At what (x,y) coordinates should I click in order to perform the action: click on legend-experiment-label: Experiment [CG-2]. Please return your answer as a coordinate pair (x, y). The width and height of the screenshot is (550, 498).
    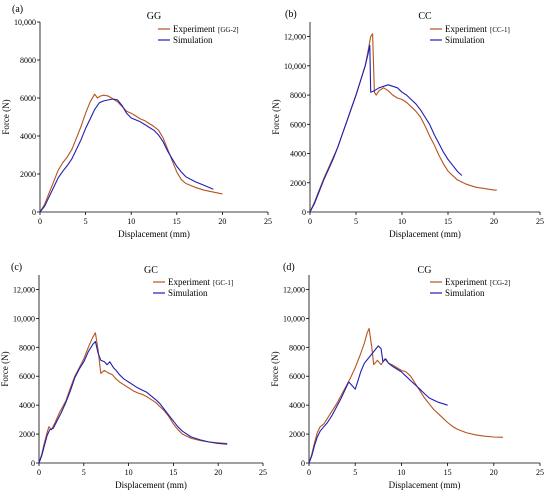
    Looking at the image, I should click on (477, 282).